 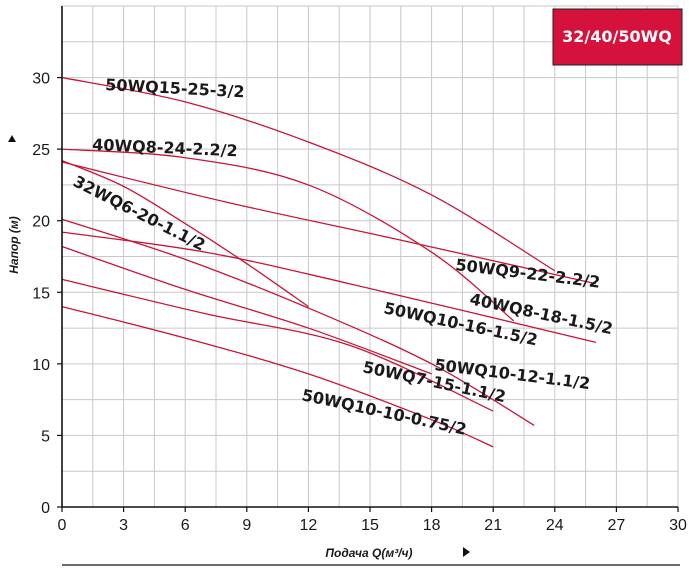 I want to click on x-tick-label: 30, so click(x=678, y=525).